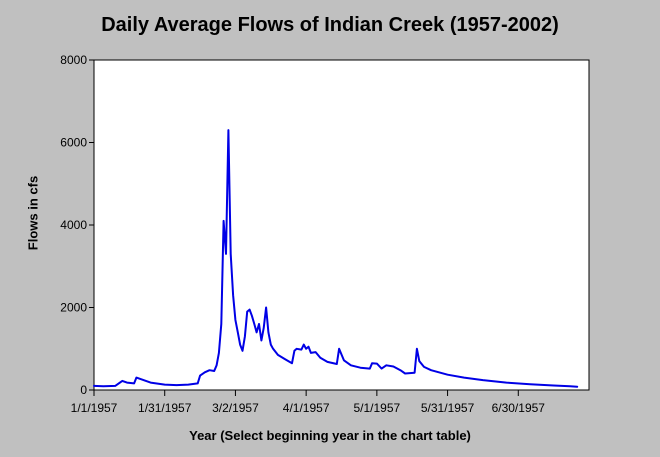  I want to click on x-tick-label: 1/31/1957, so click(165, 408).